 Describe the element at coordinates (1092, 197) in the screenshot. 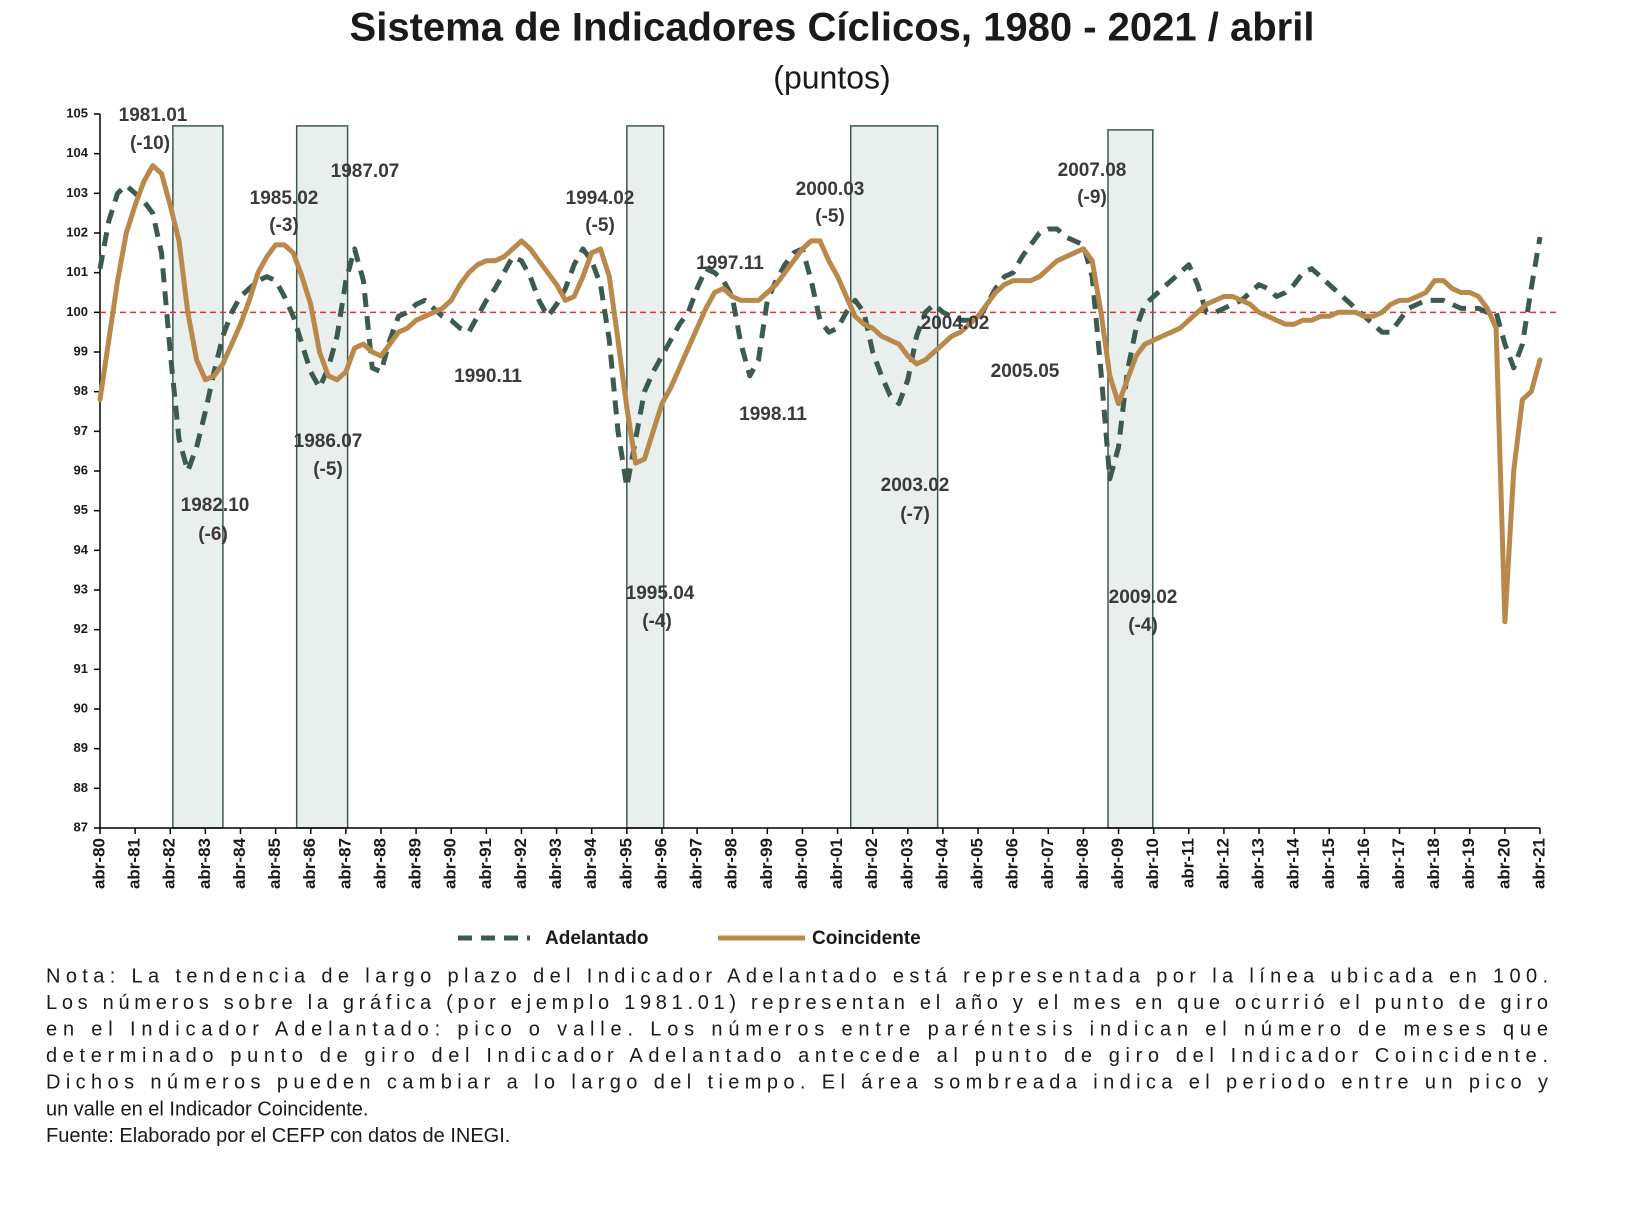

I see `annotation: (-9)` at that location.